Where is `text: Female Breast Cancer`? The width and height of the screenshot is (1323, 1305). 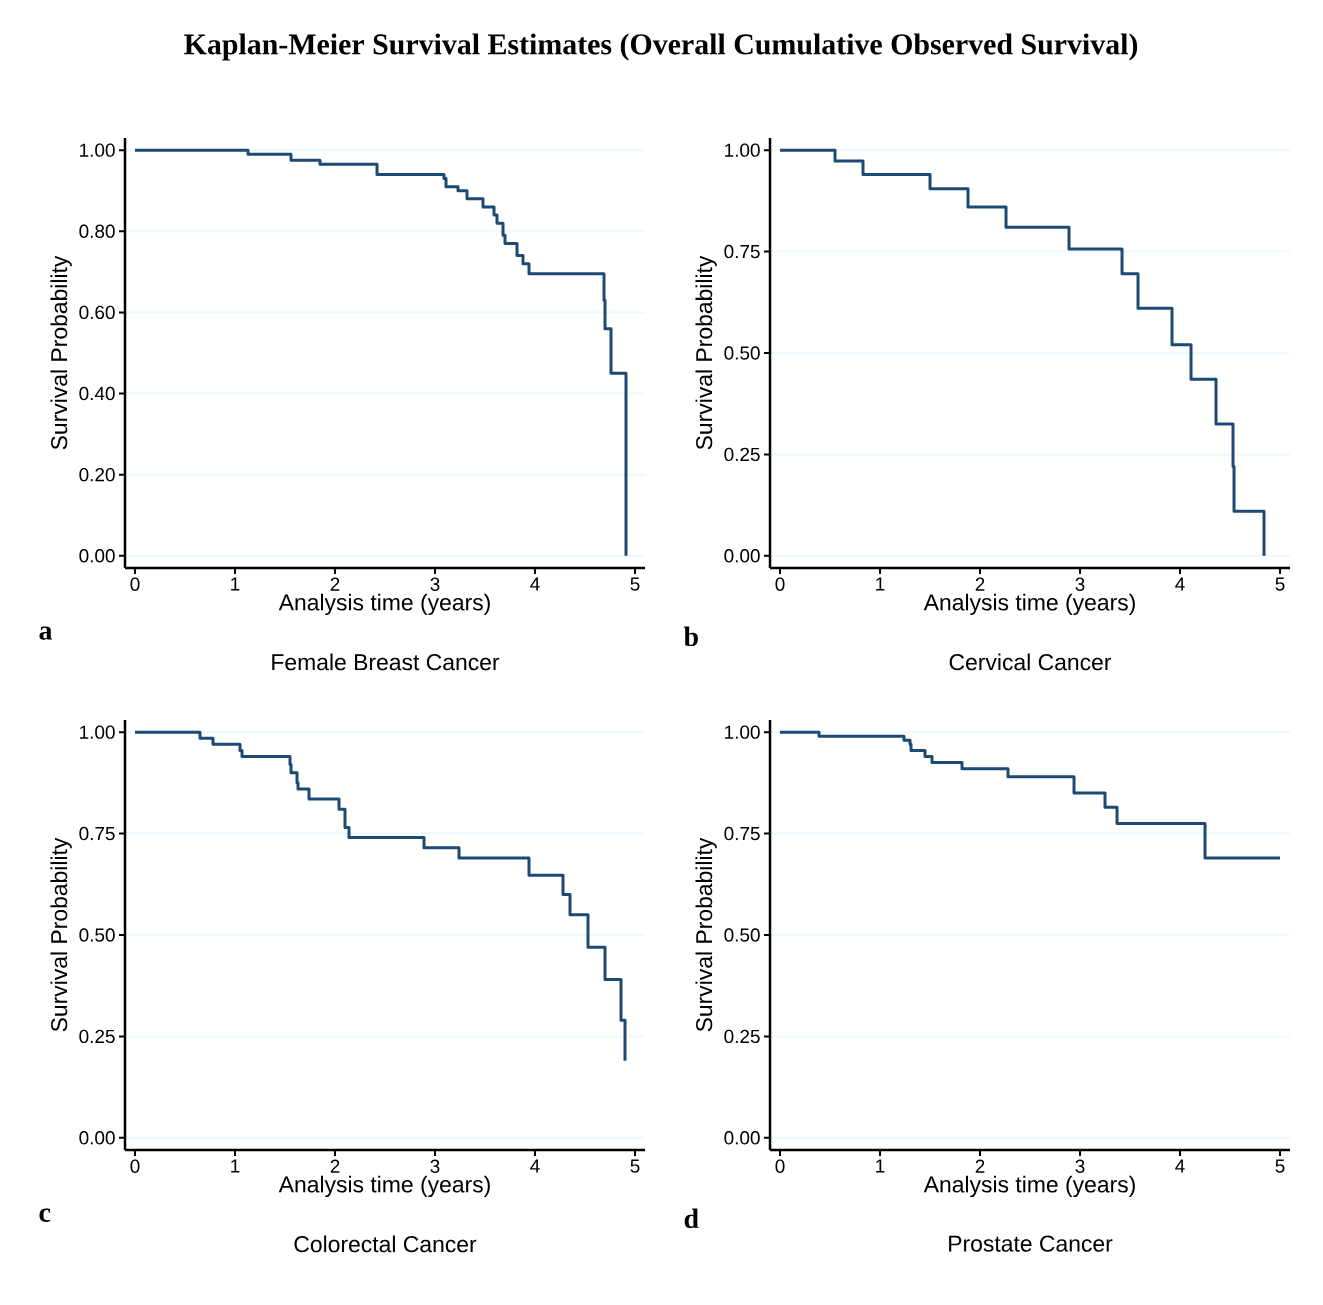
text: Female Breast Cancer is located at coordinates (386, 662).